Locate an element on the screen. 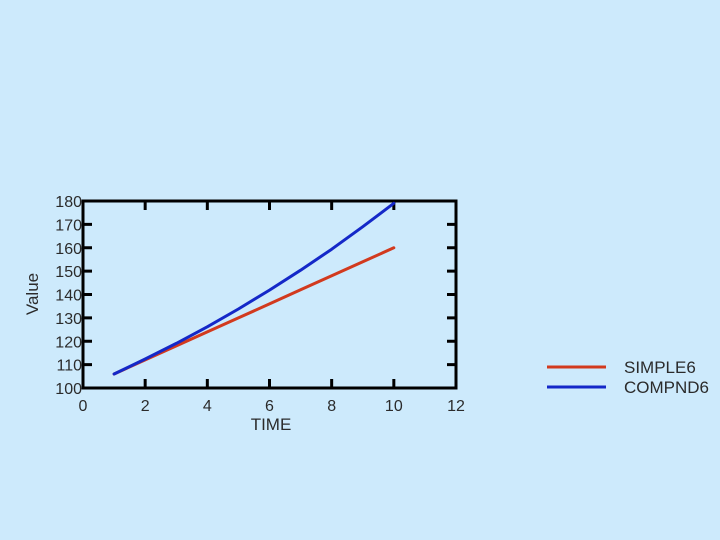 This screenshot has width=720, height=540. x-tick-label-4: 8 is located at coordinates (331, 406).